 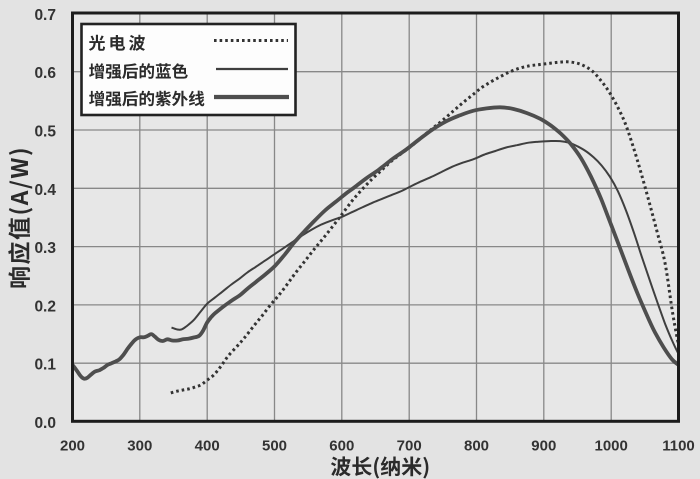 What do you see at coordinates (45, 248) in the screenshot?
I see `svg-text: 0.3` at bounding box center [45, 248].